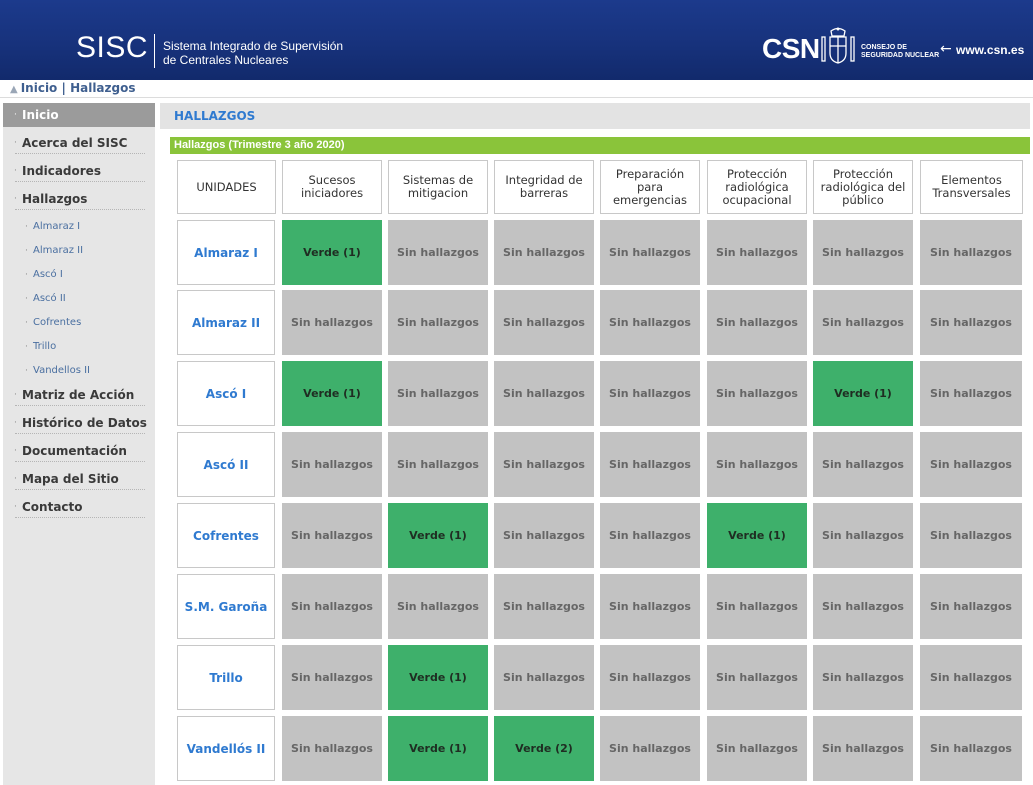  What do you see at coordinates (544, 748) in the screenshot?
I see `finding-cell-green: Verde (2)` at bounding box center [544, 748].